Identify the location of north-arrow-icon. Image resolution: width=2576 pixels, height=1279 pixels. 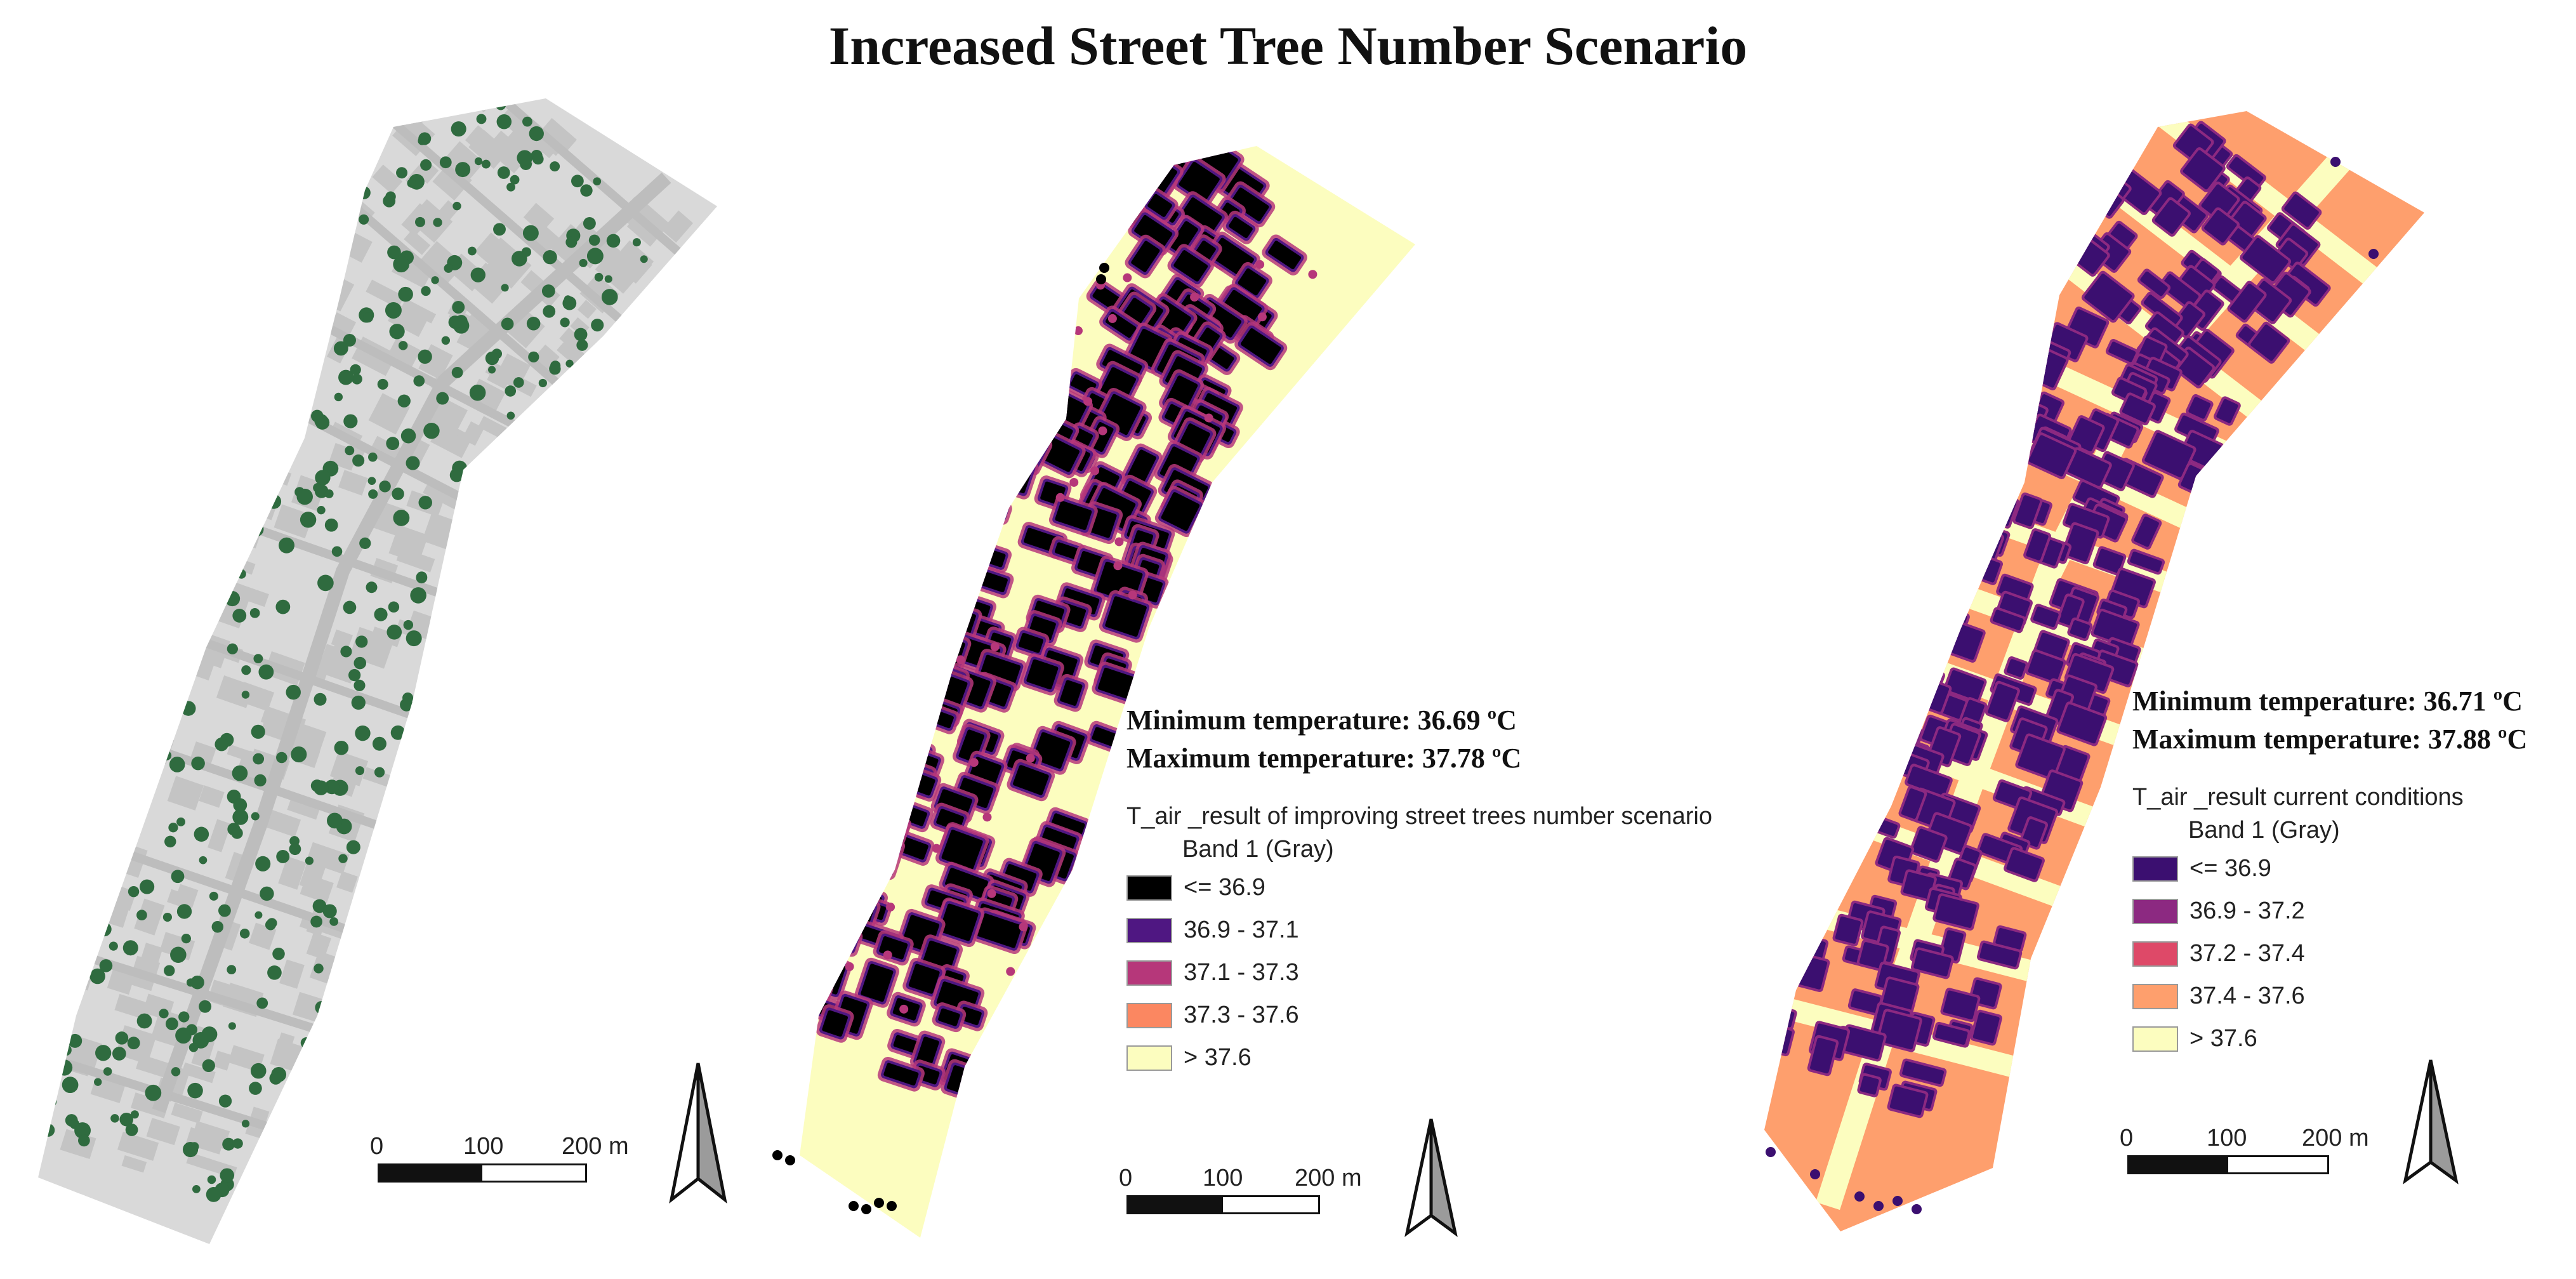
(1431, 1177).